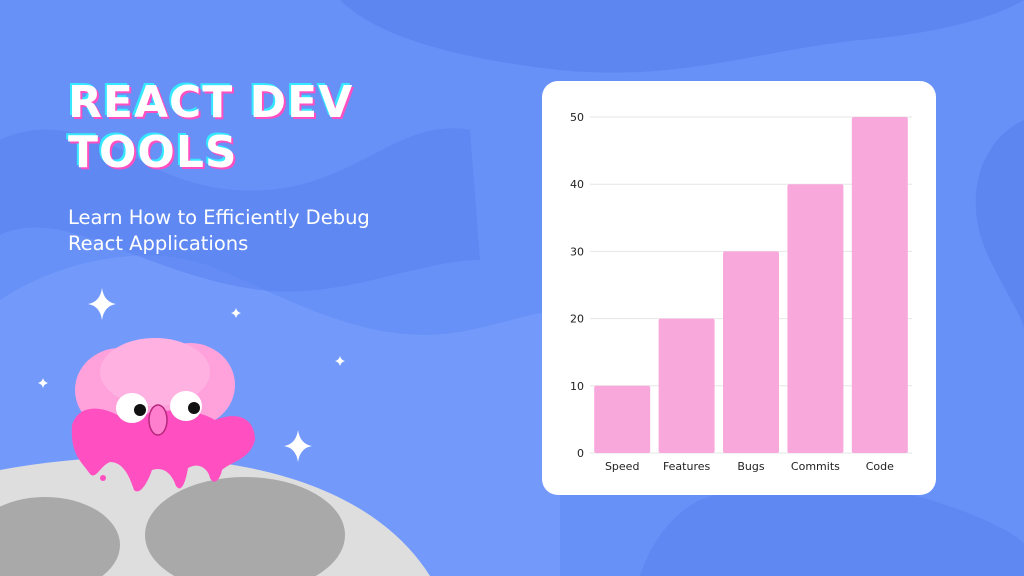 The image size is (1024, 576). I want to click on x-tick-label: Speed, so click(622, 466).